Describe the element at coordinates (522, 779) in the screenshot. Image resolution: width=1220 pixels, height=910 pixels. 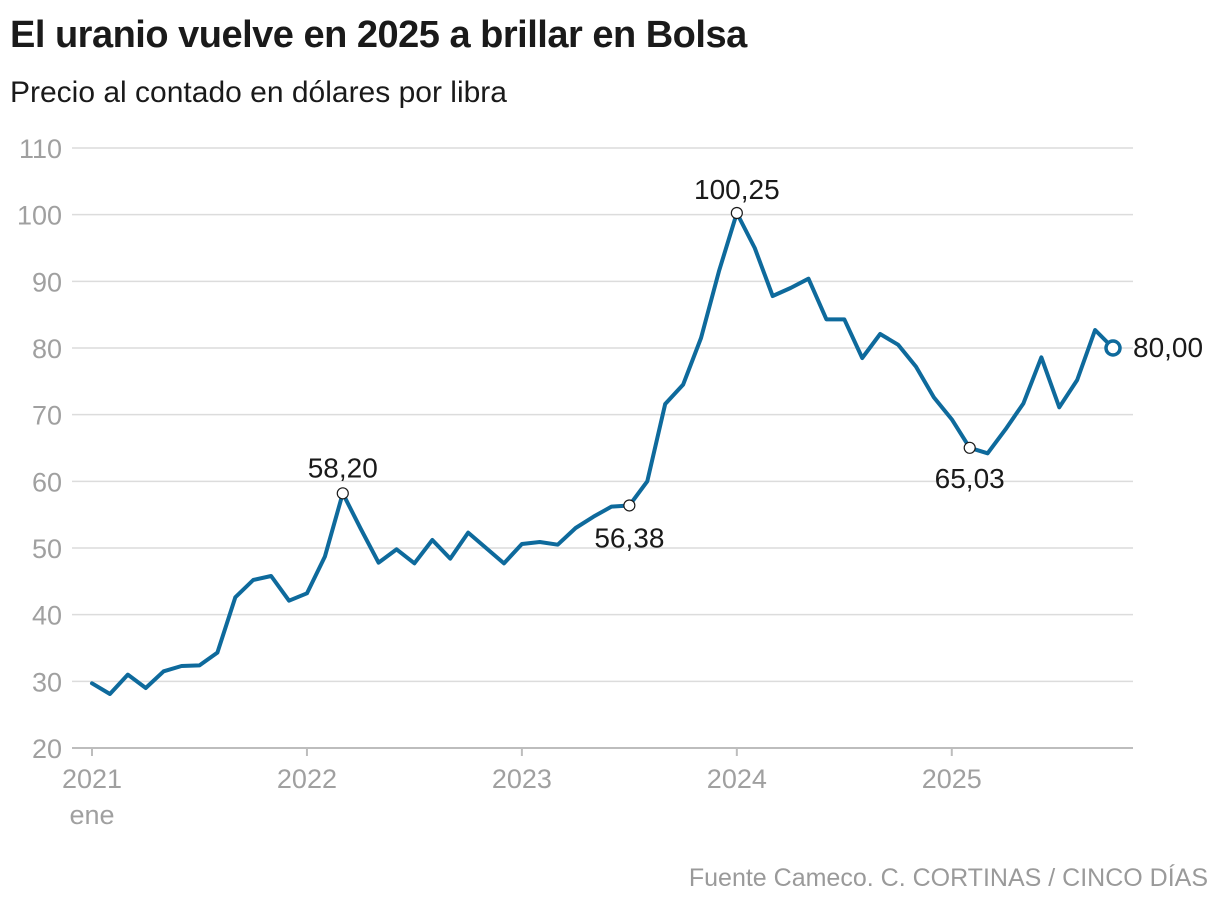
I see `x-tick-label: 2023` at that location.